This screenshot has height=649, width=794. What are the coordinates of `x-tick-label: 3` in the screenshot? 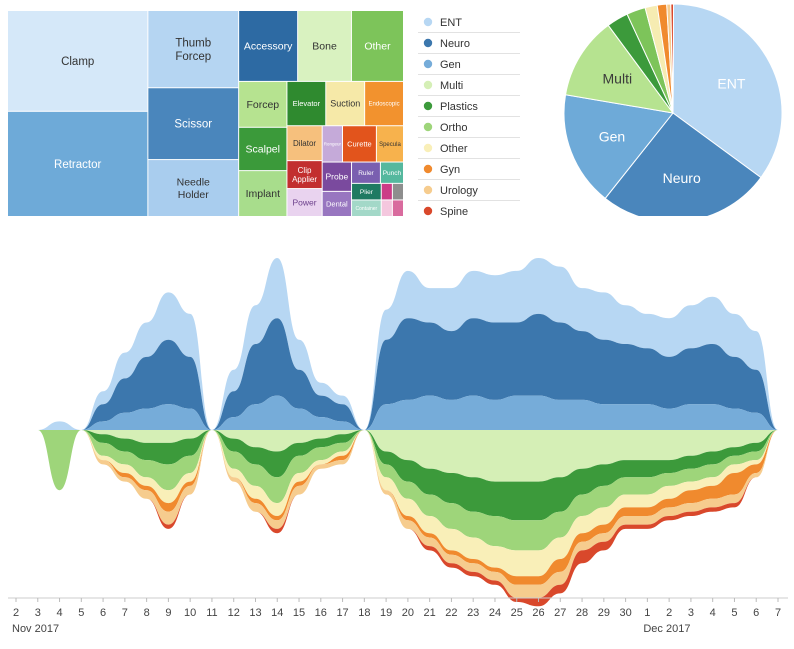 It's located at (38, 613).